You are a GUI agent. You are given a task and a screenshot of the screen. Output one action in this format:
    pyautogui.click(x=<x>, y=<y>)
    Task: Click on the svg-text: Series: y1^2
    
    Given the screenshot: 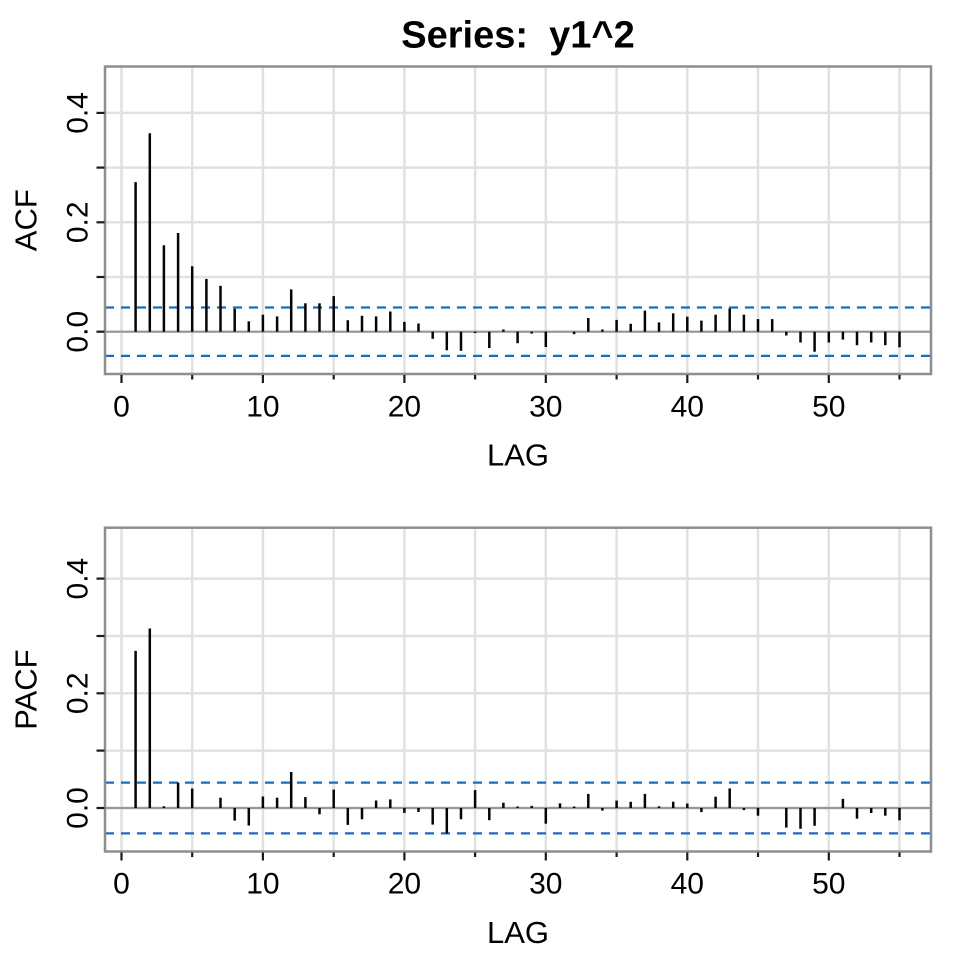 What is the action you would take?
    pyautogui.click(x=517, y=36)
    